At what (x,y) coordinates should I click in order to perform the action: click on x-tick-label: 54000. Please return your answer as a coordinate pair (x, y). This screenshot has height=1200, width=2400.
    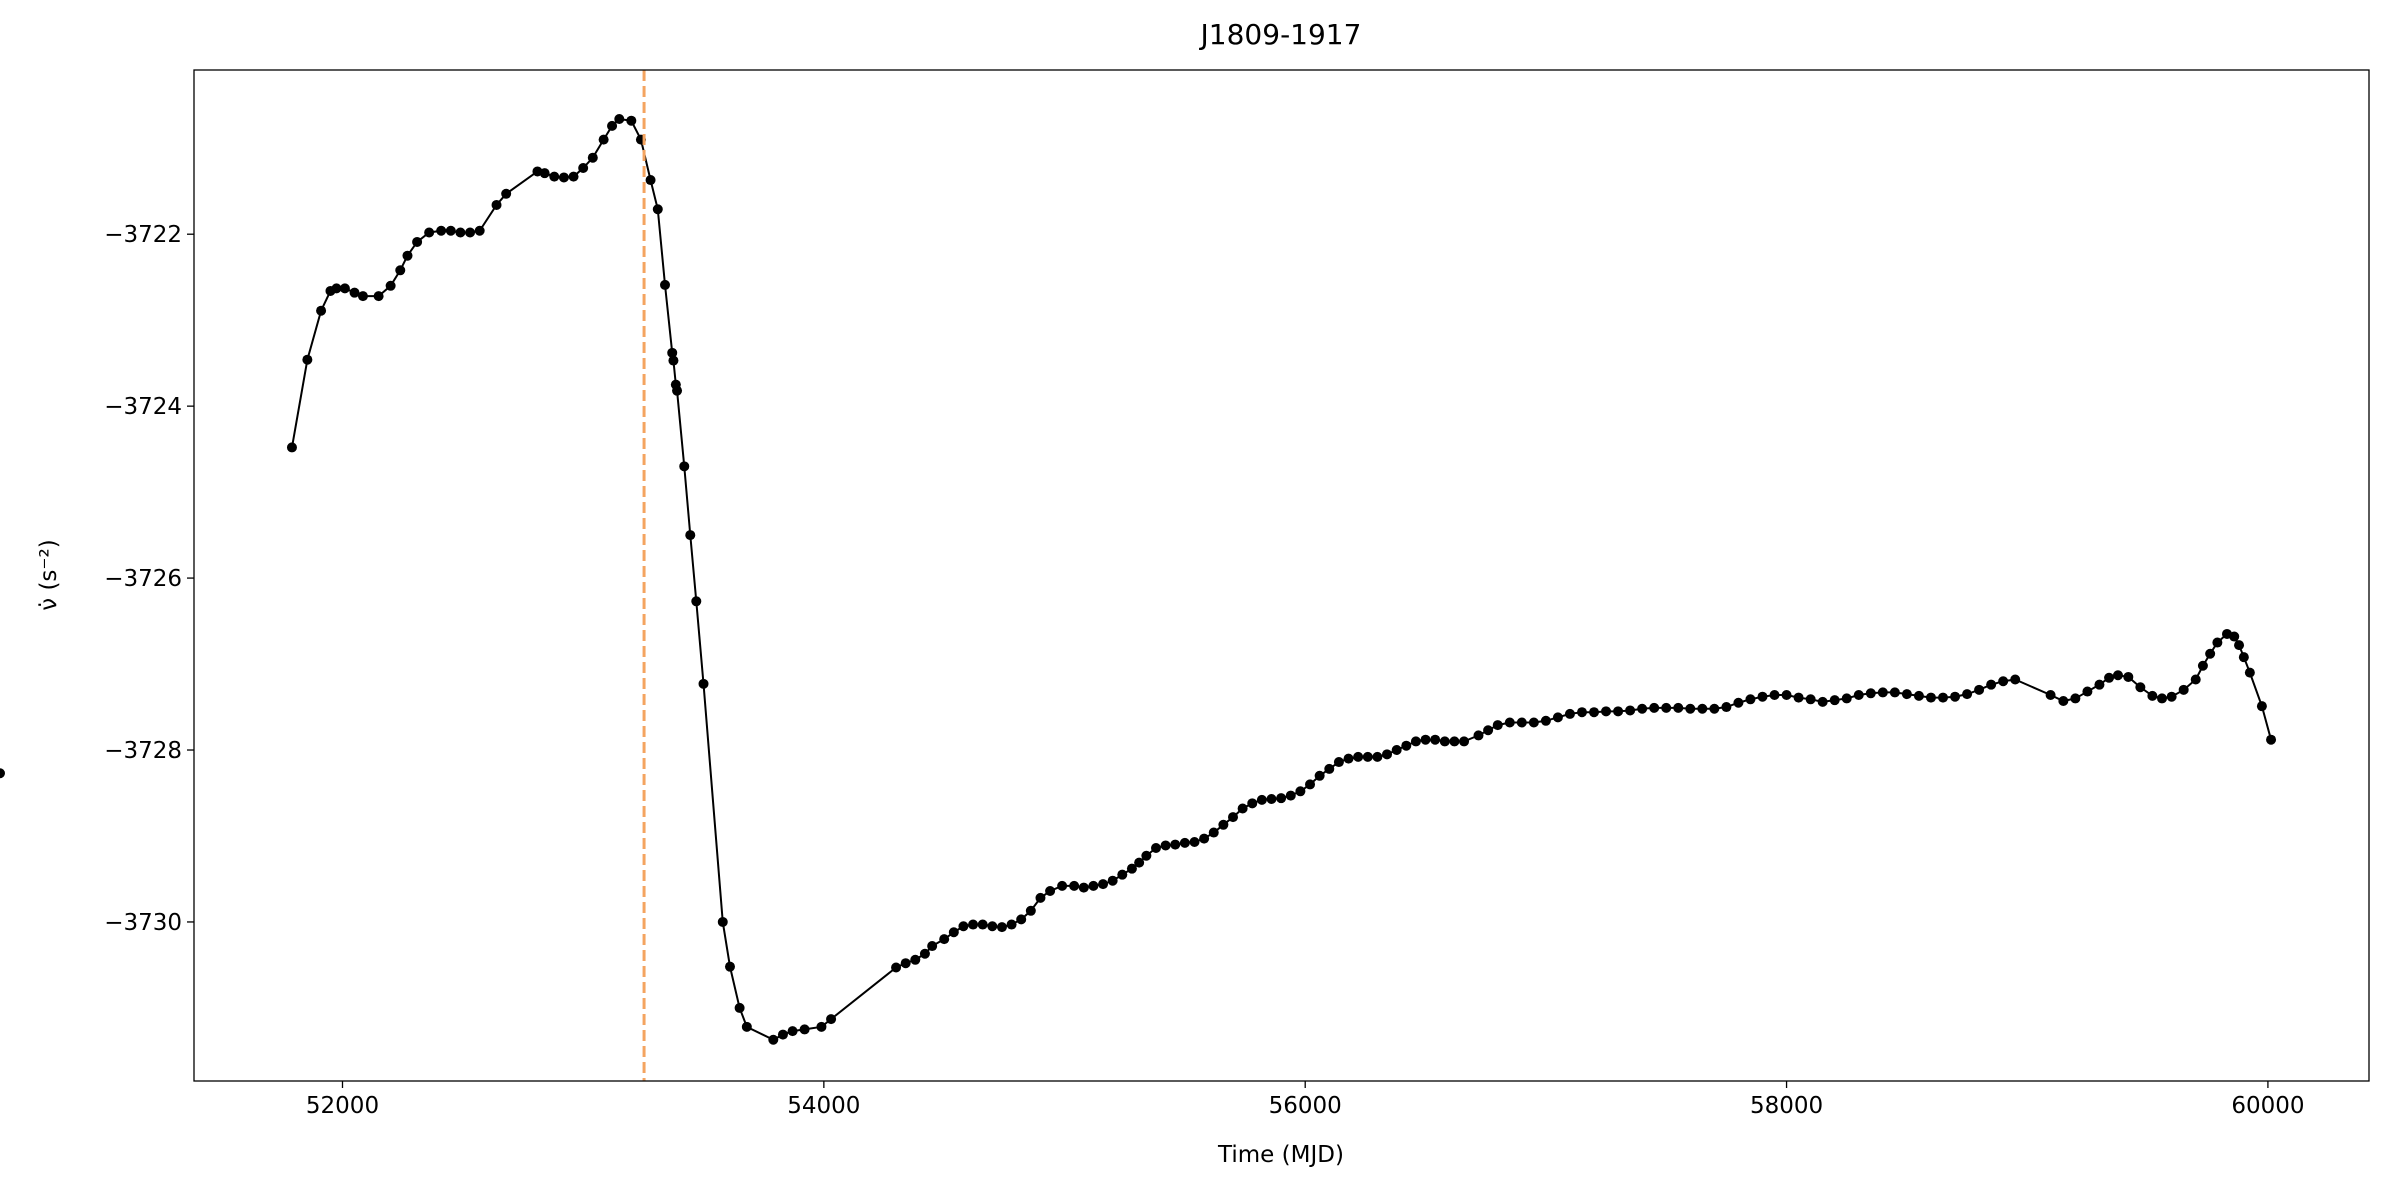
    Looking at the image, I should click on (823, 1106).